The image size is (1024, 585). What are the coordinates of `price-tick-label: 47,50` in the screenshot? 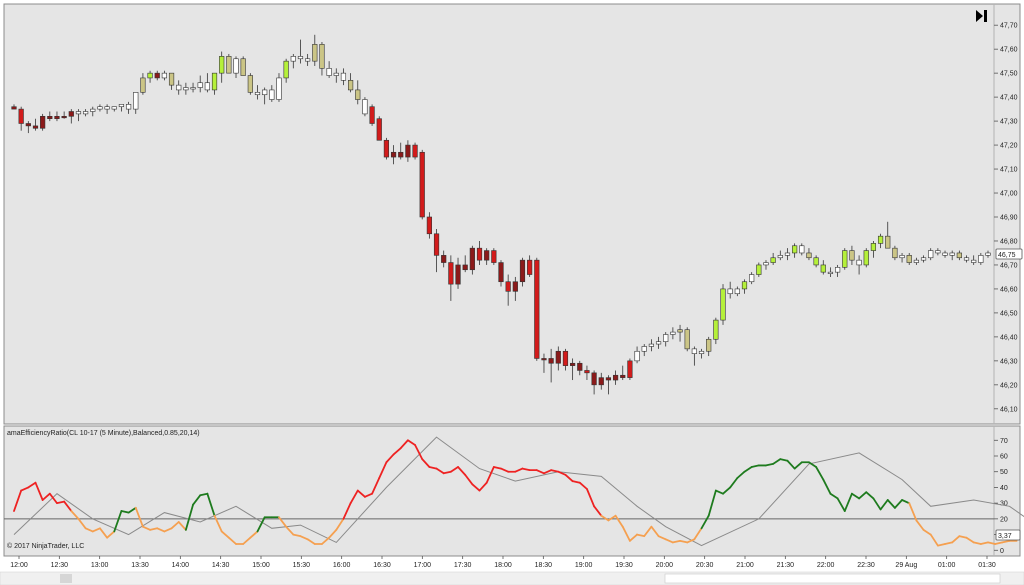 It's located at (1009, 74).